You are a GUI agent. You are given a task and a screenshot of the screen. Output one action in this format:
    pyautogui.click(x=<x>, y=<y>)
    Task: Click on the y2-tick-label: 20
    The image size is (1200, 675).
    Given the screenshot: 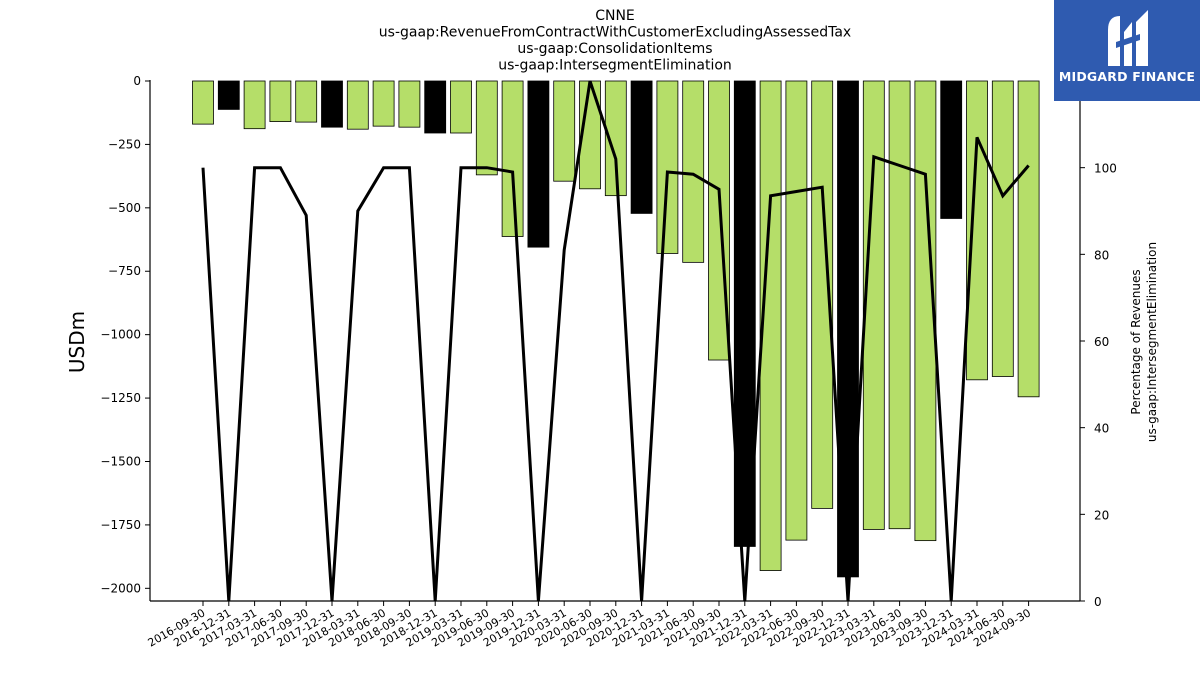 What is the action you would take?
    pyautogui.click(x=1101, y=515)
    